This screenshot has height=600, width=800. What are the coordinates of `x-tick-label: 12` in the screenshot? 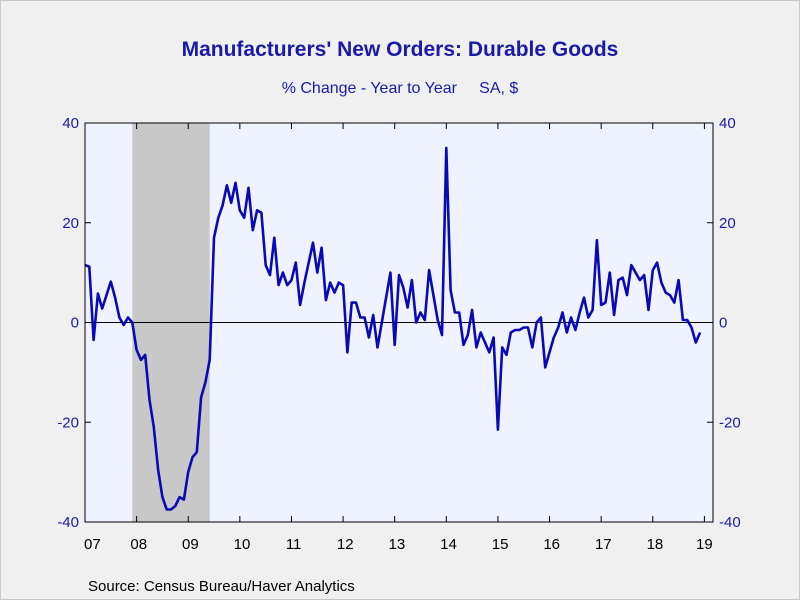 It's located at (345, 544).